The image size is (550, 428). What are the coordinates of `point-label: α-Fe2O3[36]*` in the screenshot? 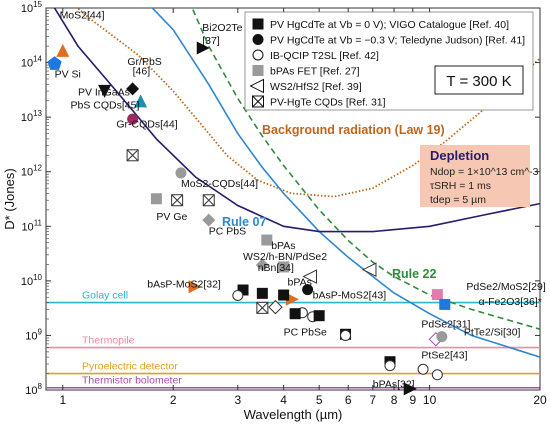 It's located at (510, 302).